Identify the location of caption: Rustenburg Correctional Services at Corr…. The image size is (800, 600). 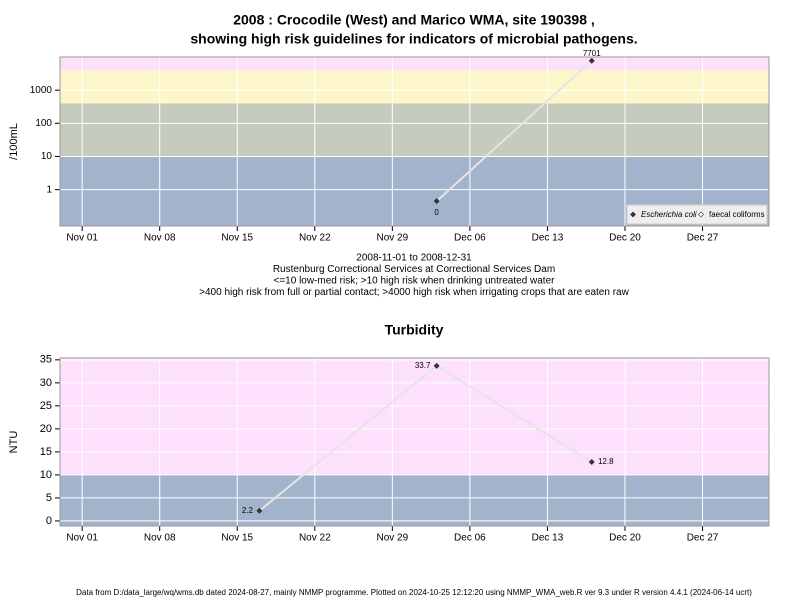
(414, 269).